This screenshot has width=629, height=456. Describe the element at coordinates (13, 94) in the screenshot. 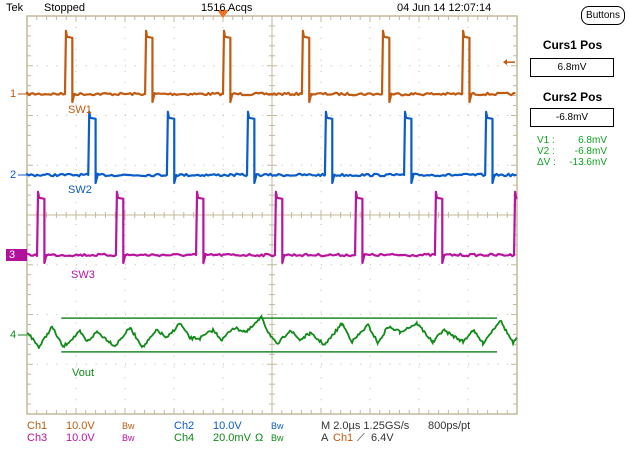

I see `ch1-marker: 1` at that location.